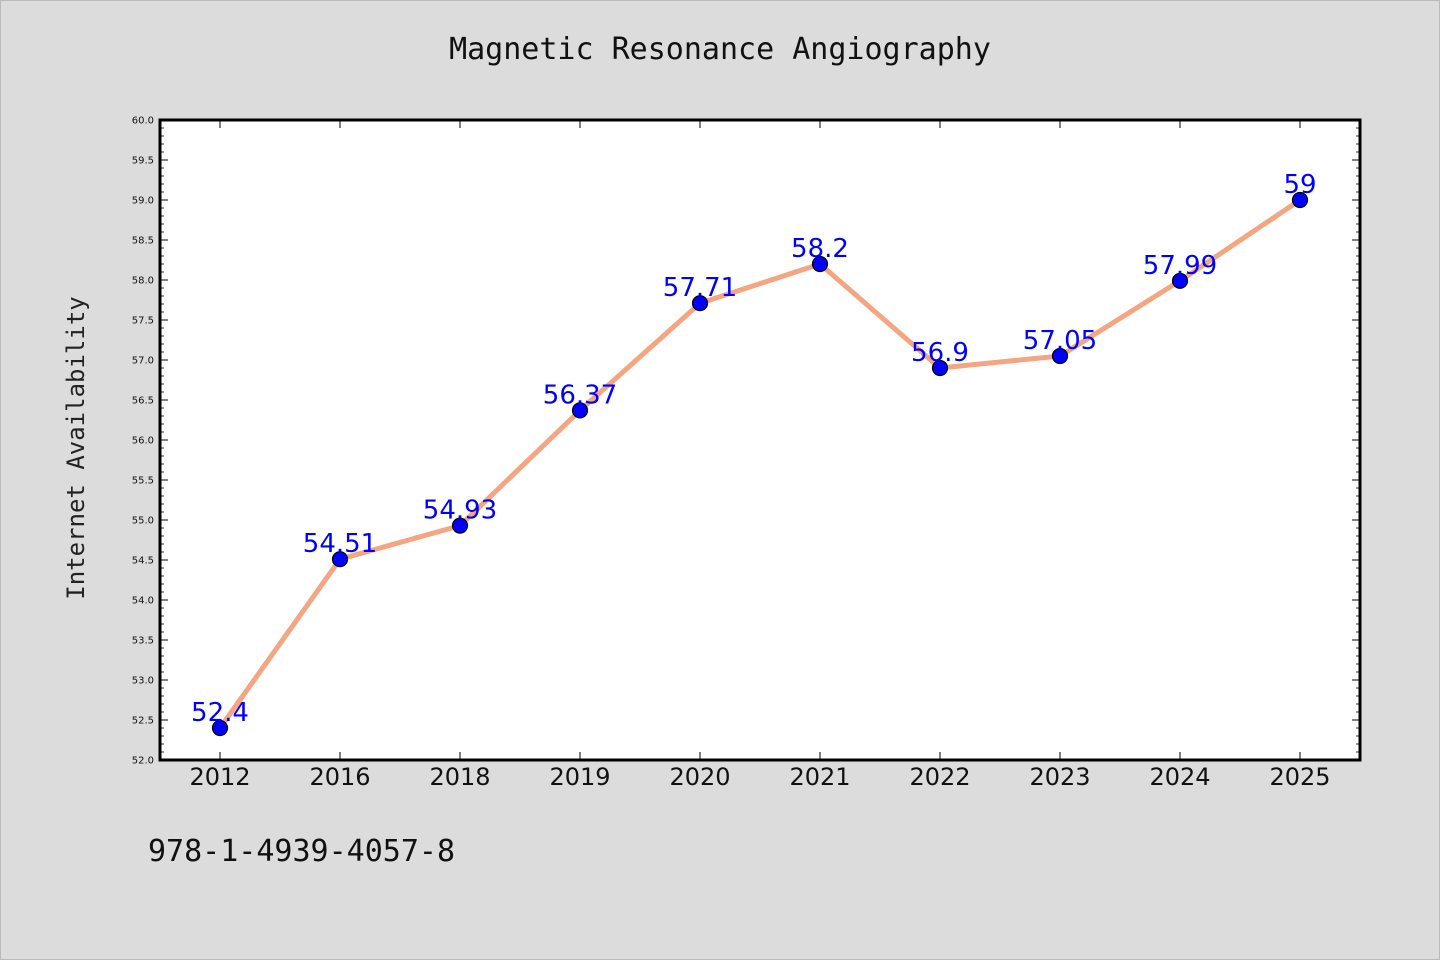 This screenshot has width=1440, height=960. I want to click on y-tick-label: 57.5, so click(143, 321).